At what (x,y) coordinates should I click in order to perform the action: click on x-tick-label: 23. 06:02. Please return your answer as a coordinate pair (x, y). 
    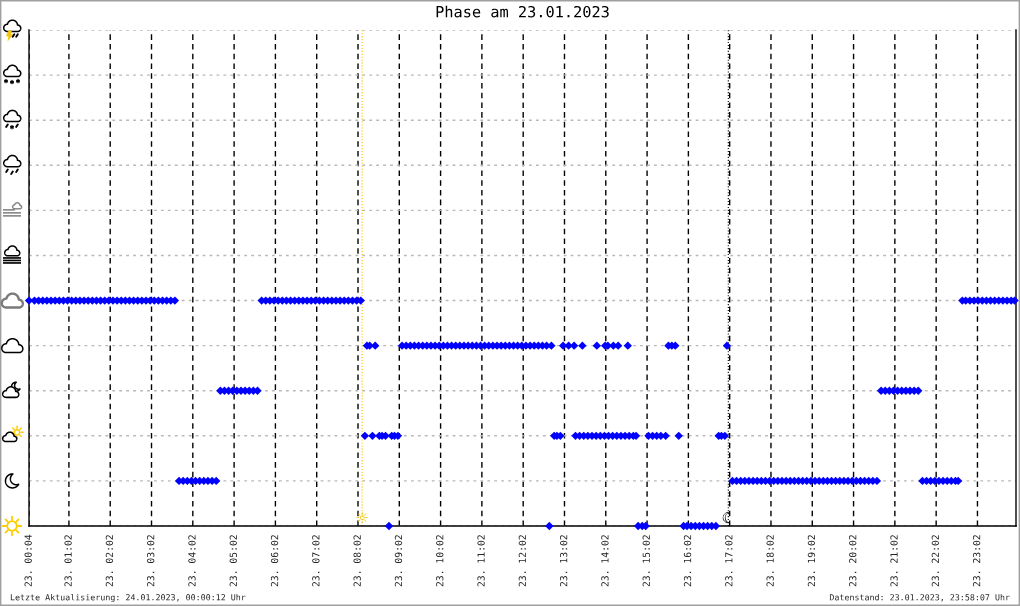
    Looking at the image, I should click on (274, 561).